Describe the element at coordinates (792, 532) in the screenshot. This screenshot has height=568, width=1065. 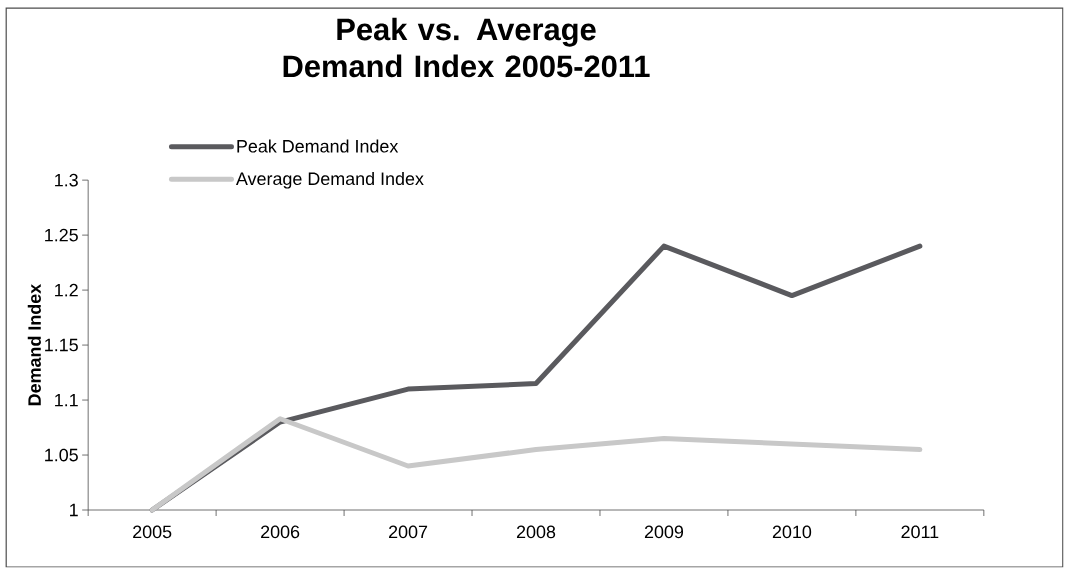
I see `x-tick-label: 2010` at that location.